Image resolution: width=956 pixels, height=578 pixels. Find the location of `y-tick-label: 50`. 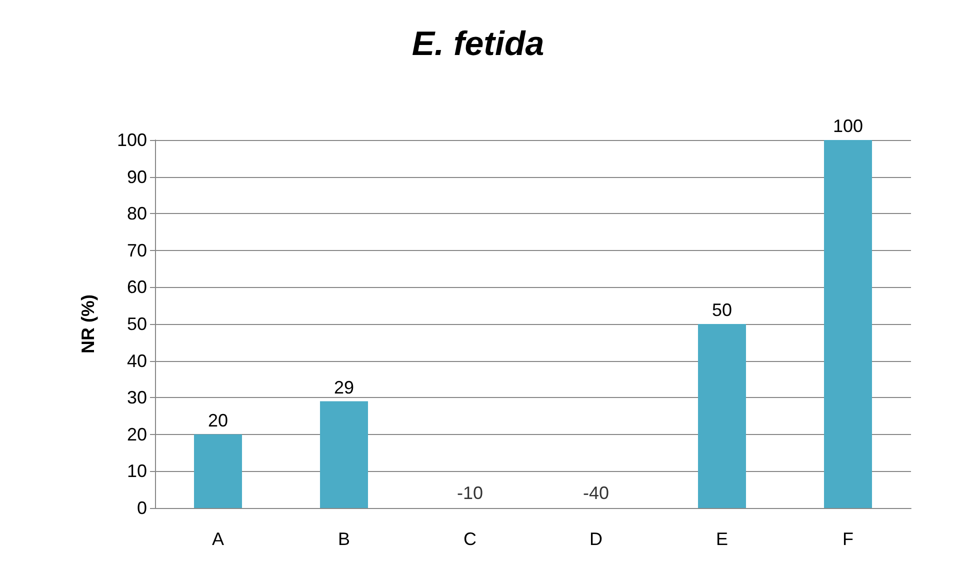

y-tick-label: 50 is located at coordinates (136, 324).